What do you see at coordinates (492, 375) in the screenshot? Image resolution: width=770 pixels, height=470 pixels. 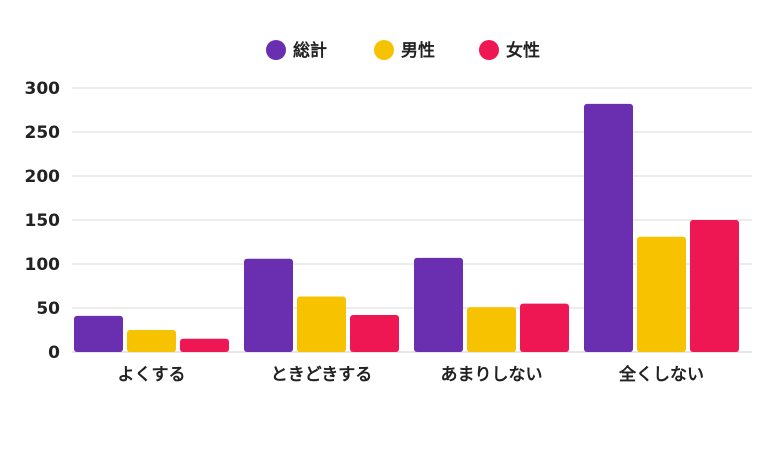 I see `x-category-label: あまりしない` at bounding box center [492, 375].